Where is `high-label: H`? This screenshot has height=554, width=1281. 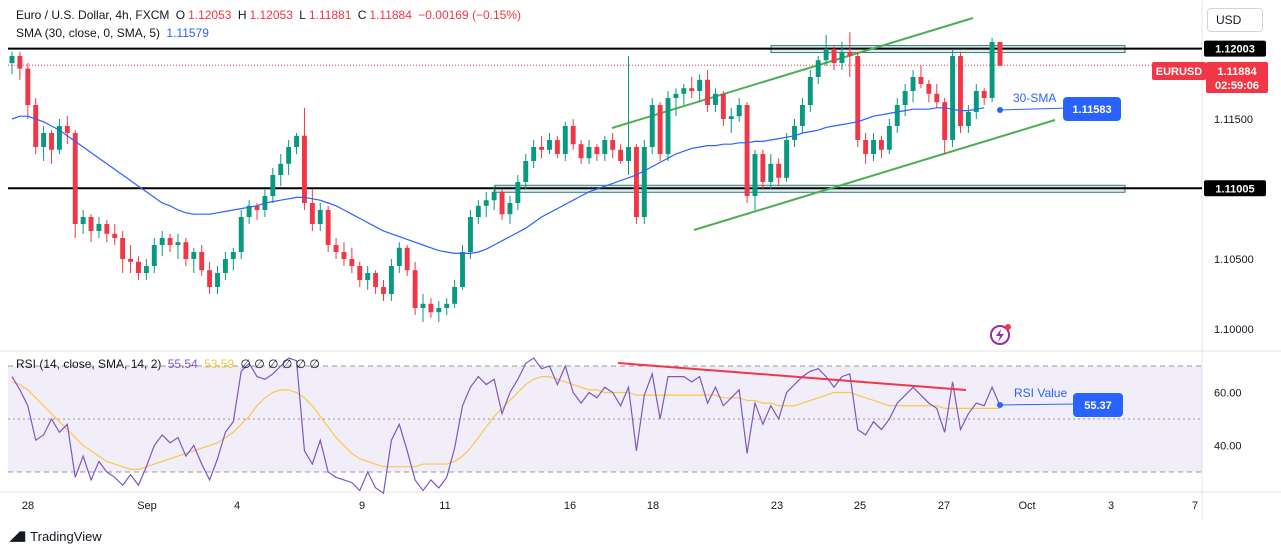 high-label: H is located at coordinates (242, 15).